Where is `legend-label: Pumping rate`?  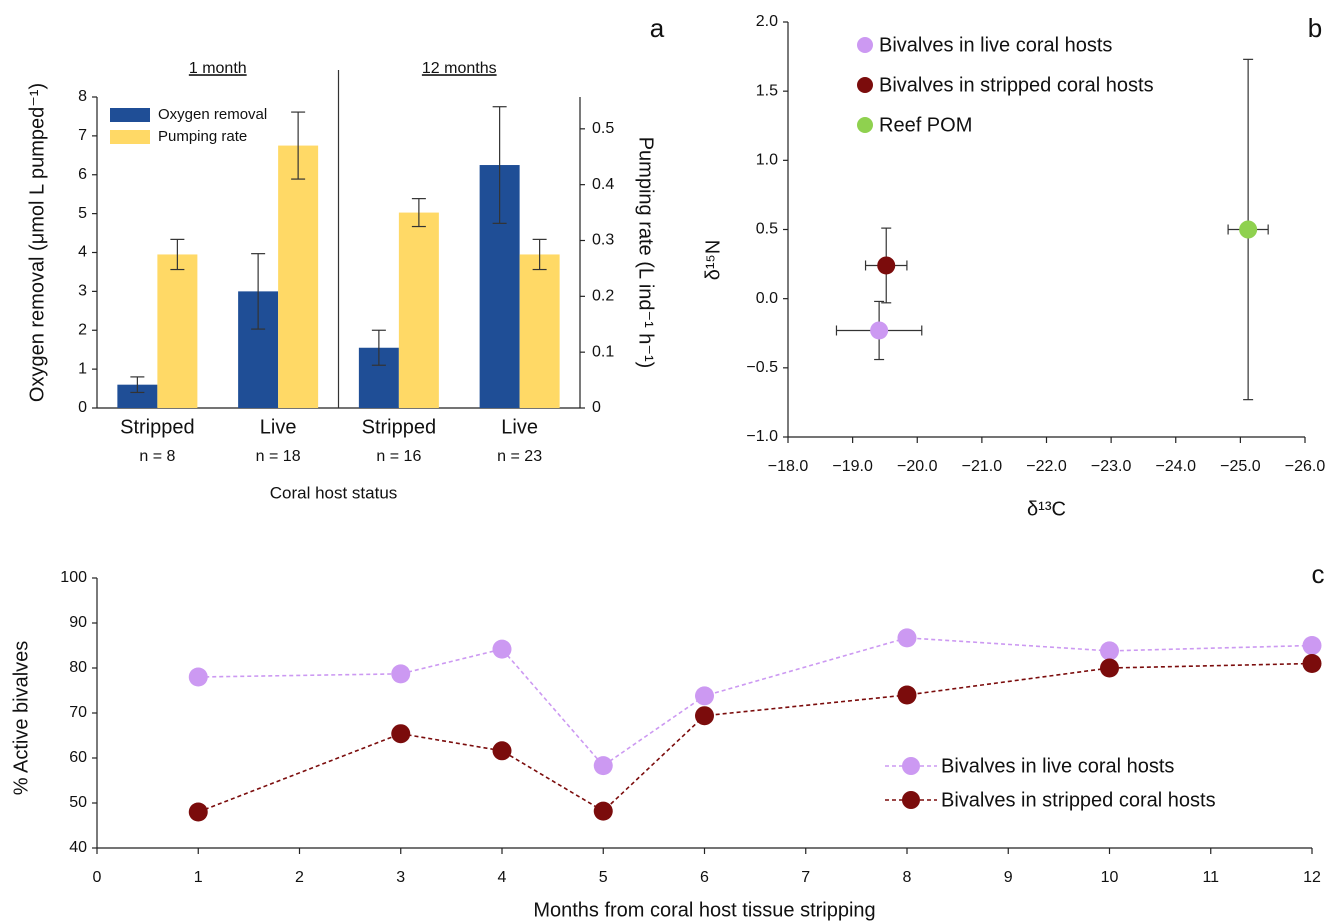 legend-label: Pumping rate is located at coordinates (202, 136).